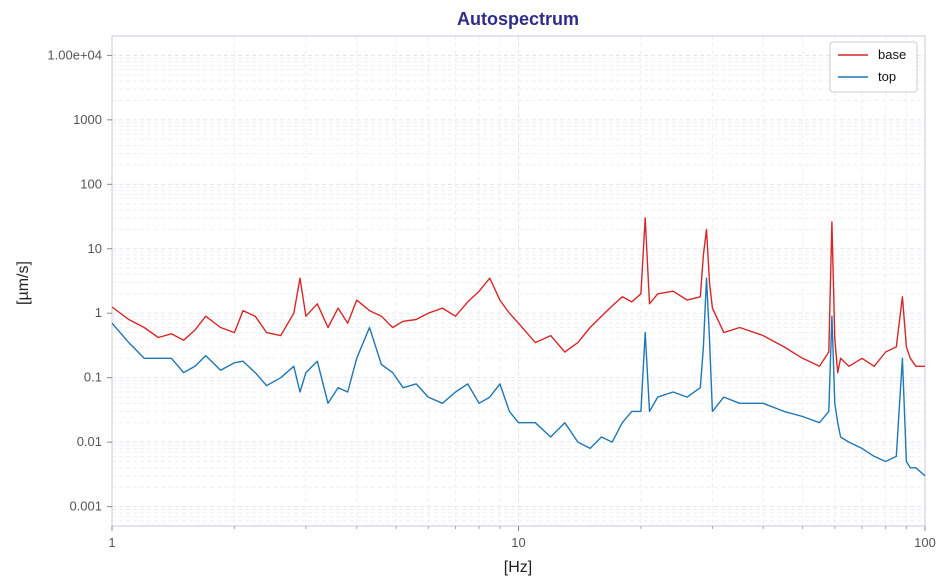 Image resolution: width=949 pixels, height=587 pixels. What do you see at coordinates (85, 506) in the screenshot?
I see `y-tick-label: 0.001` at bounding box center [85, 506].